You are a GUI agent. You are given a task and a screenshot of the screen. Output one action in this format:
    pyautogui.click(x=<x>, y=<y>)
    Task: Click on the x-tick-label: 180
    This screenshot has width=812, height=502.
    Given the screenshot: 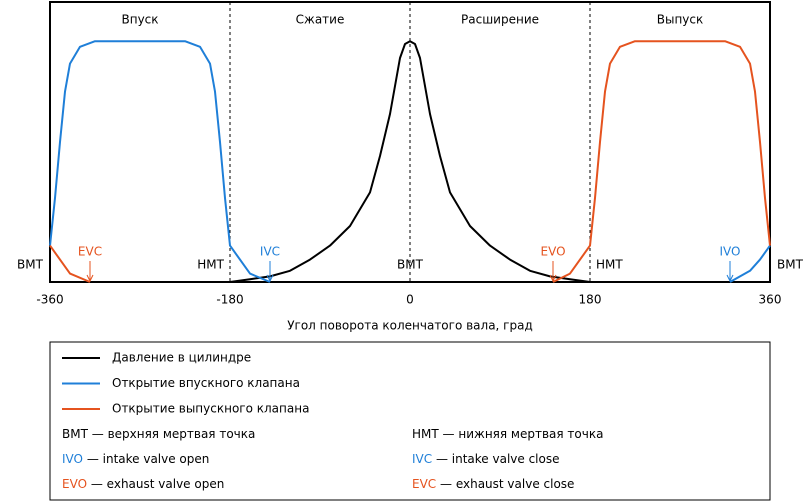 What is the action you would take?
    pyautogui.click(x=590, y=300)
    